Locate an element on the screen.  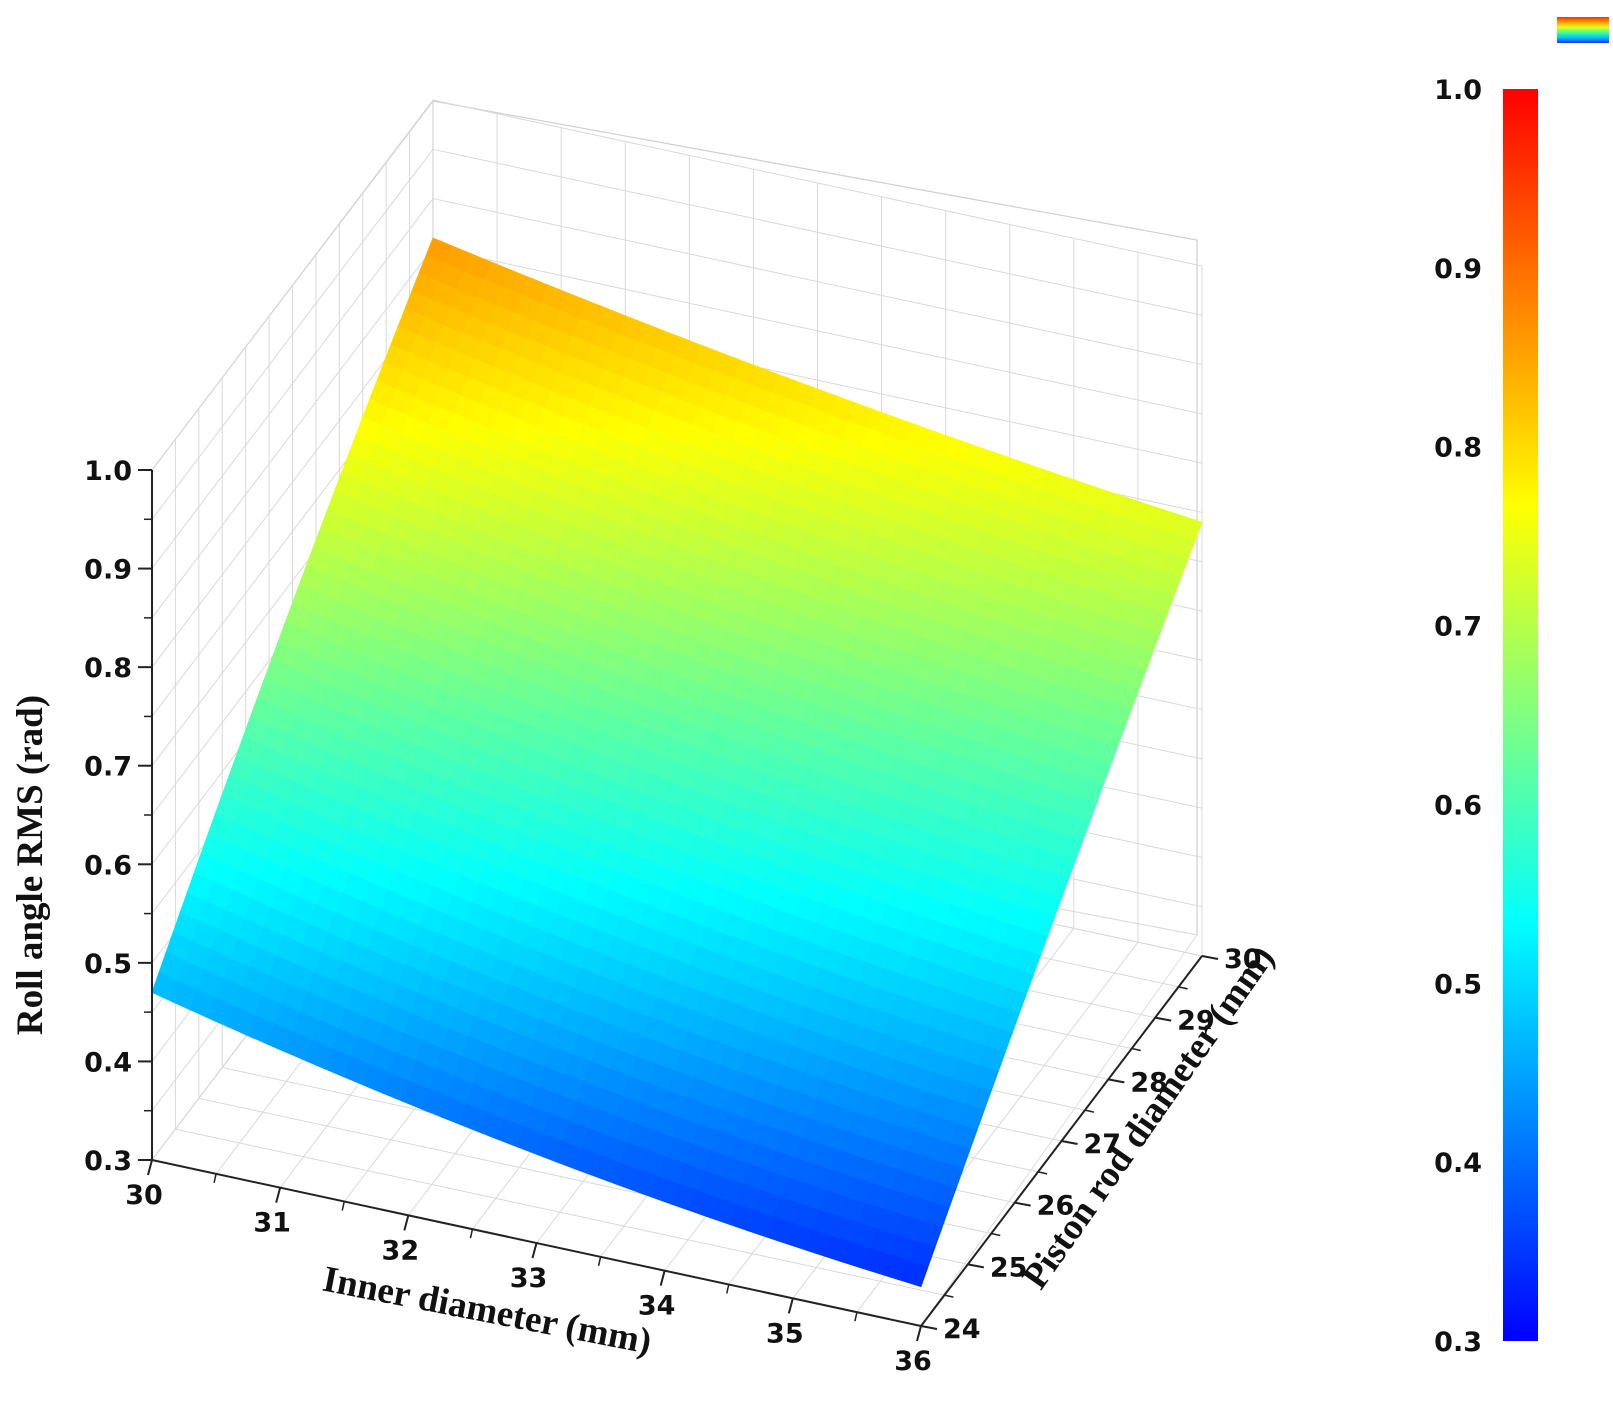
colorbar-tick-label: 0.8 is located at coordinates (1458, 448).